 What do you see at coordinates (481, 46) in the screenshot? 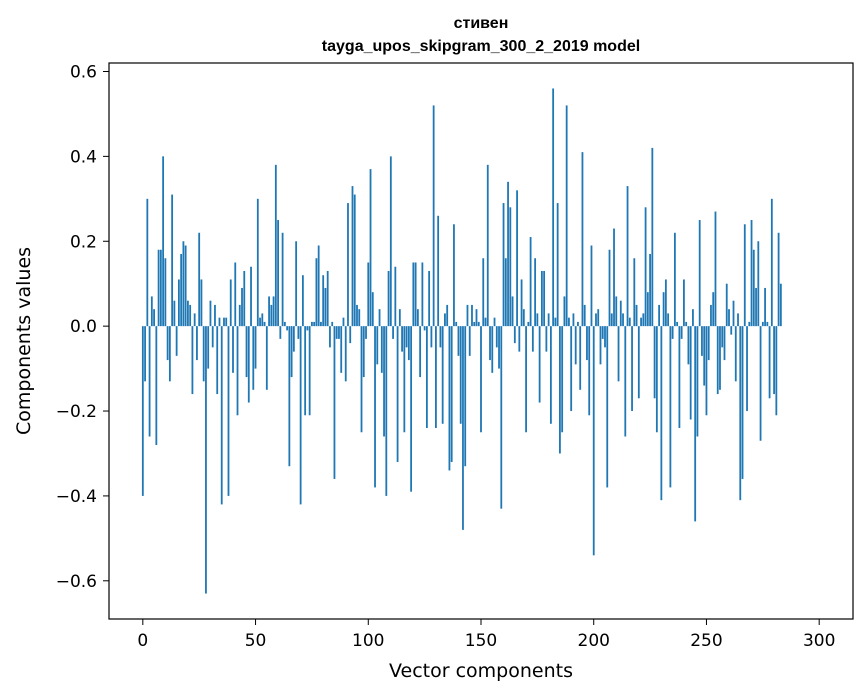
I see `chart-subtitle: tayga_upos_skipgram_300_2_2019 model` at bounding box center [481, 46].